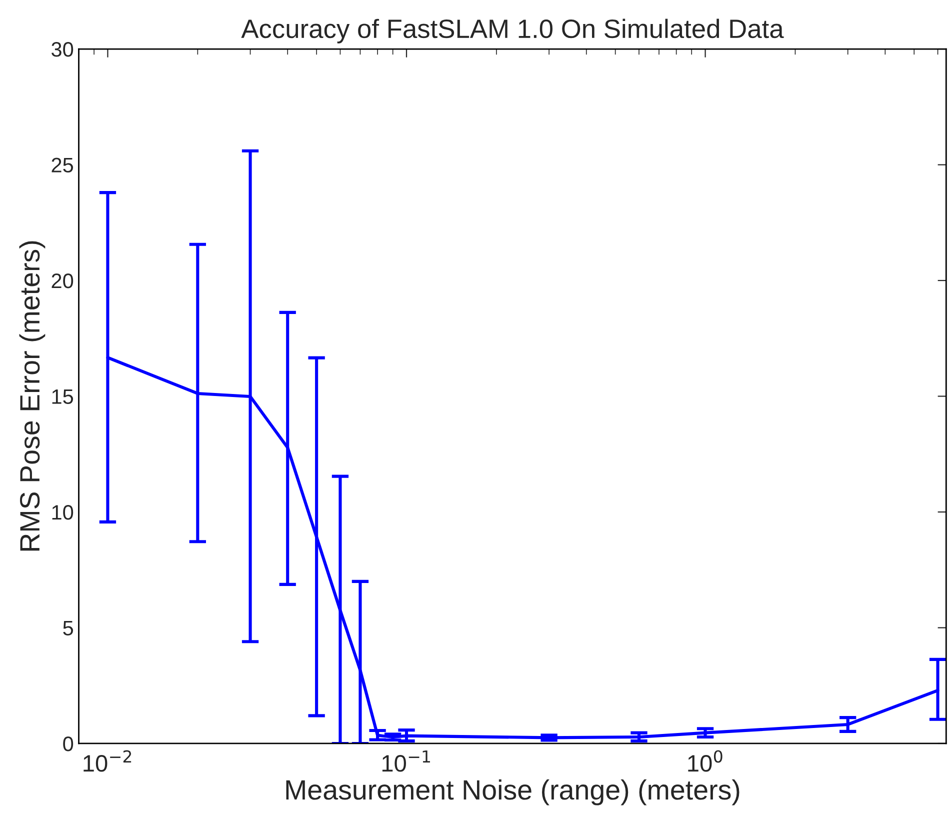 The image size is (949, 817). What do you see at coordinates (63, 165) in the screenshot?
I see `y-tick-label: 25` at bounding box center [63, 165].